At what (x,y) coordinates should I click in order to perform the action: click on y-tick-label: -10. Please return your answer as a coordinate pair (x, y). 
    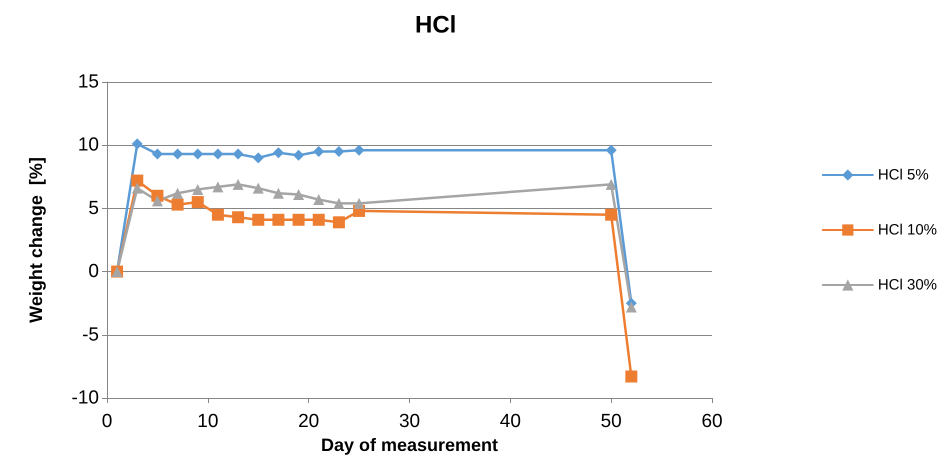
    Looking at the image, I should click on (85, 398).